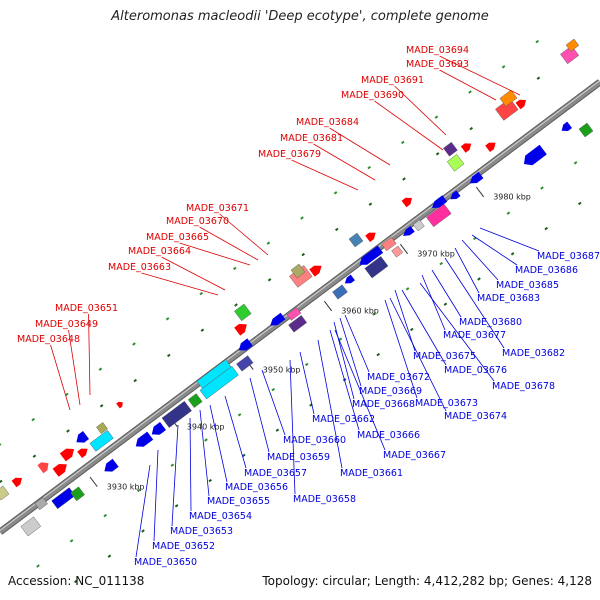 The image size is (600, 600). I want to click on gene-label-forward: MADE_03651, so click(86, 308).